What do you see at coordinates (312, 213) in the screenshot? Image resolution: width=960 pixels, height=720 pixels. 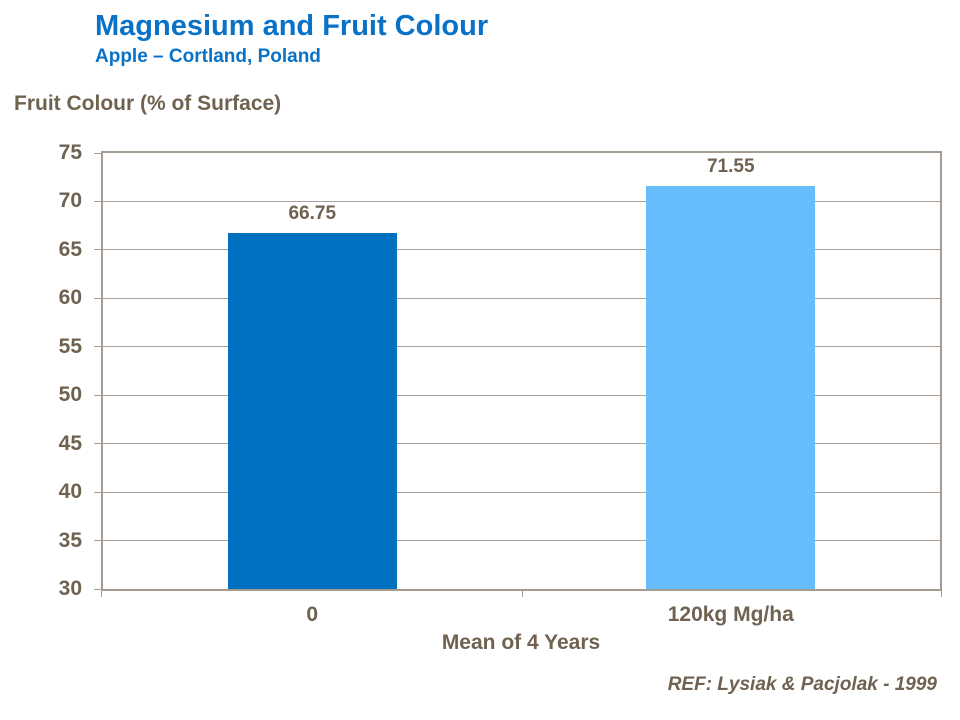 I see `bar-value-label: 66.75` at bounding box center [312, 213].